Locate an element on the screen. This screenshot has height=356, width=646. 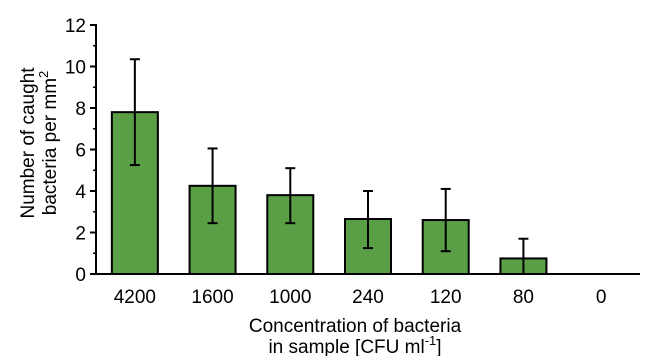
x-tick-label-120: 120 is located at coordinates (446, 297).